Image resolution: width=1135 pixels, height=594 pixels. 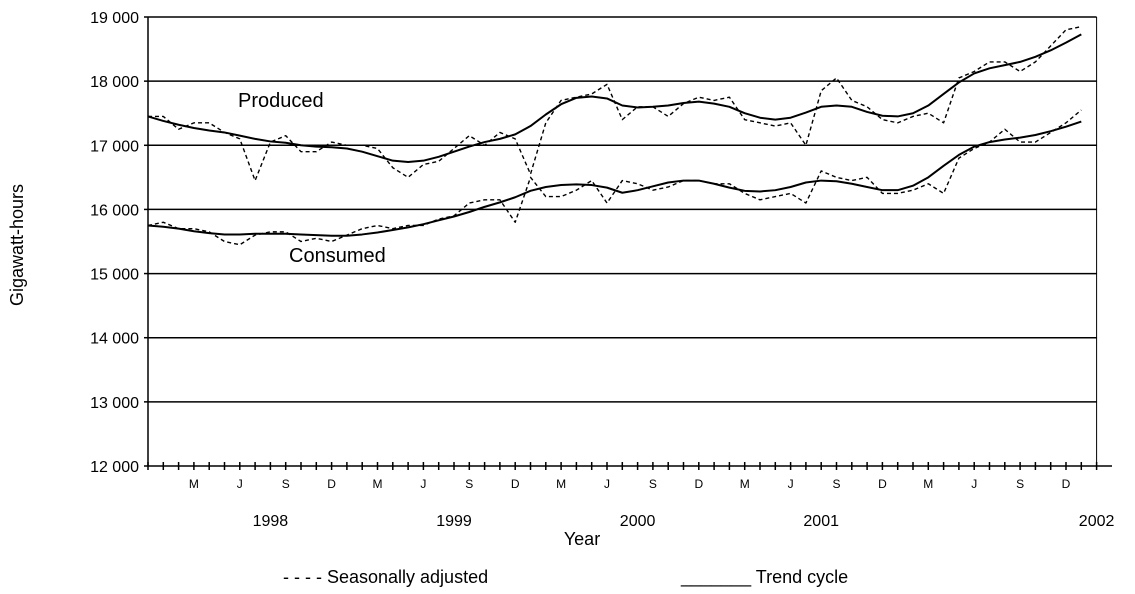 What do you see at coordinates (281, 101) in the screenshot?
I see `annotation-produced: Produced` at bounding box center [281, 101].